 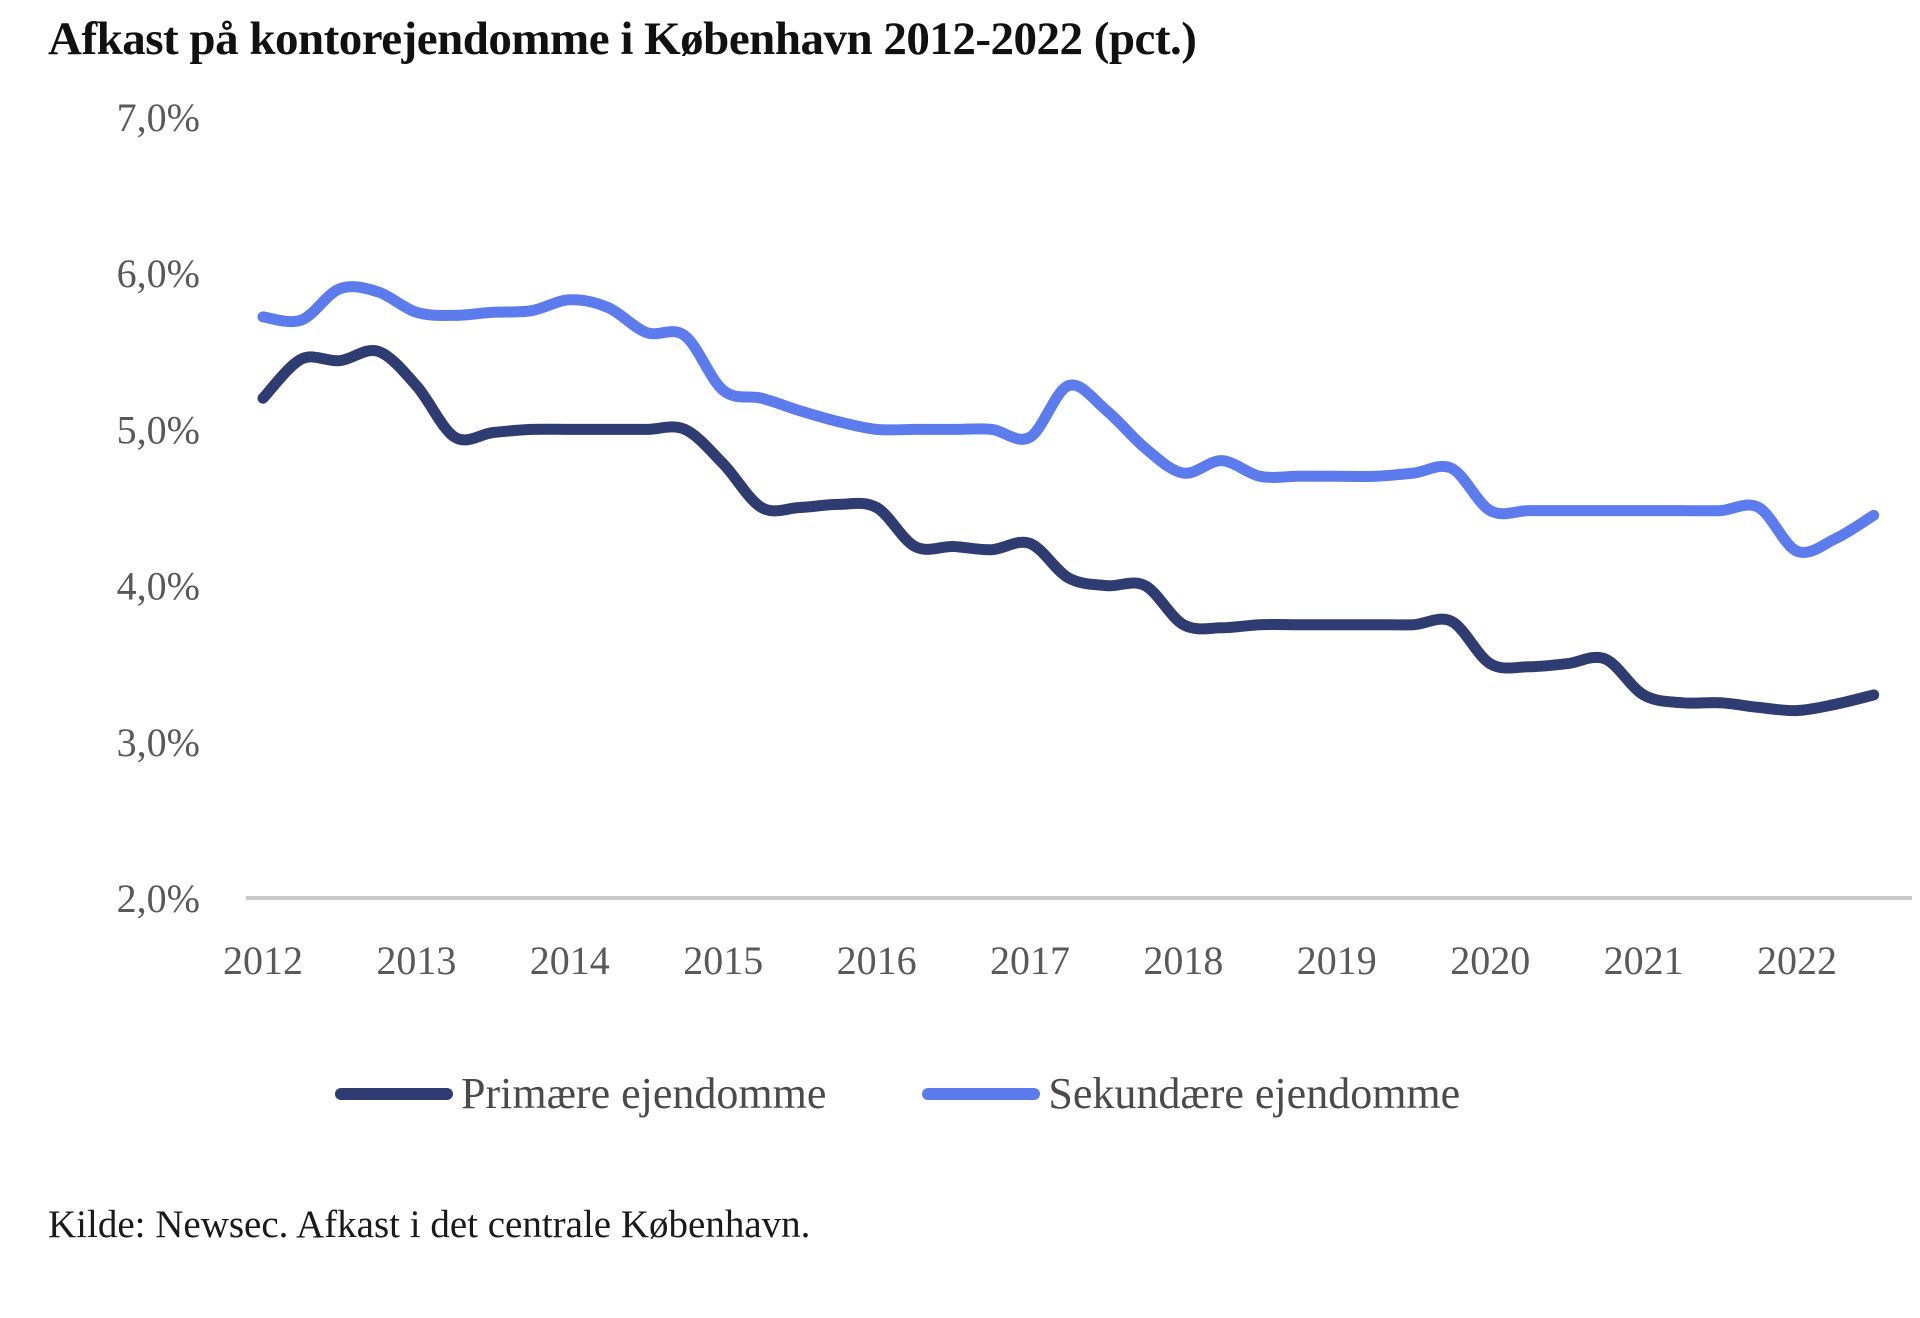 I want to click on legend-item-secondary: Sekundære ejendomme, so click(x=1191, y=1093).